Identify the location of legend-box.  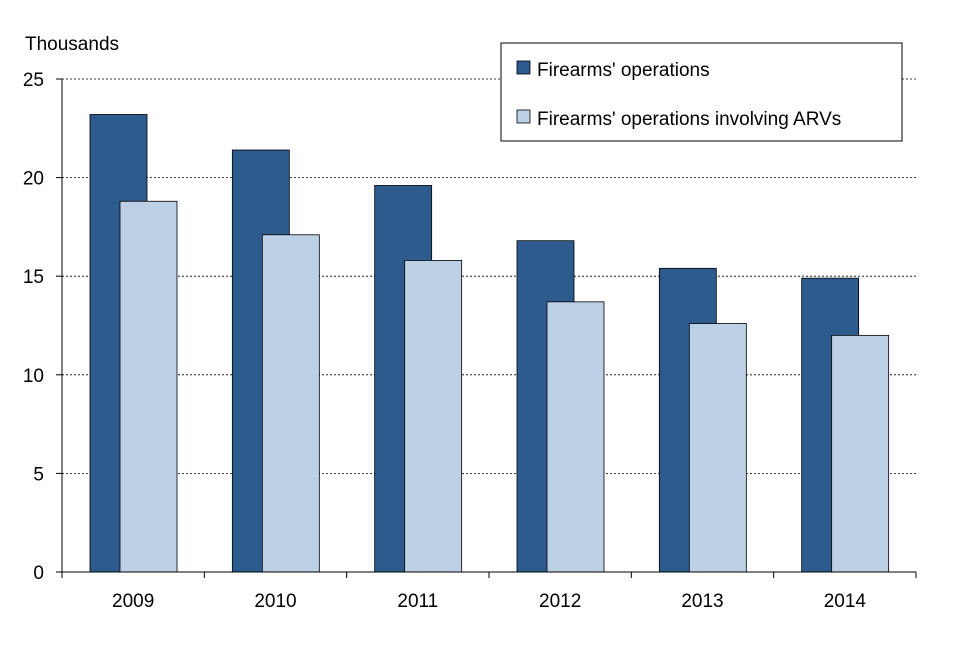
(701, 92).